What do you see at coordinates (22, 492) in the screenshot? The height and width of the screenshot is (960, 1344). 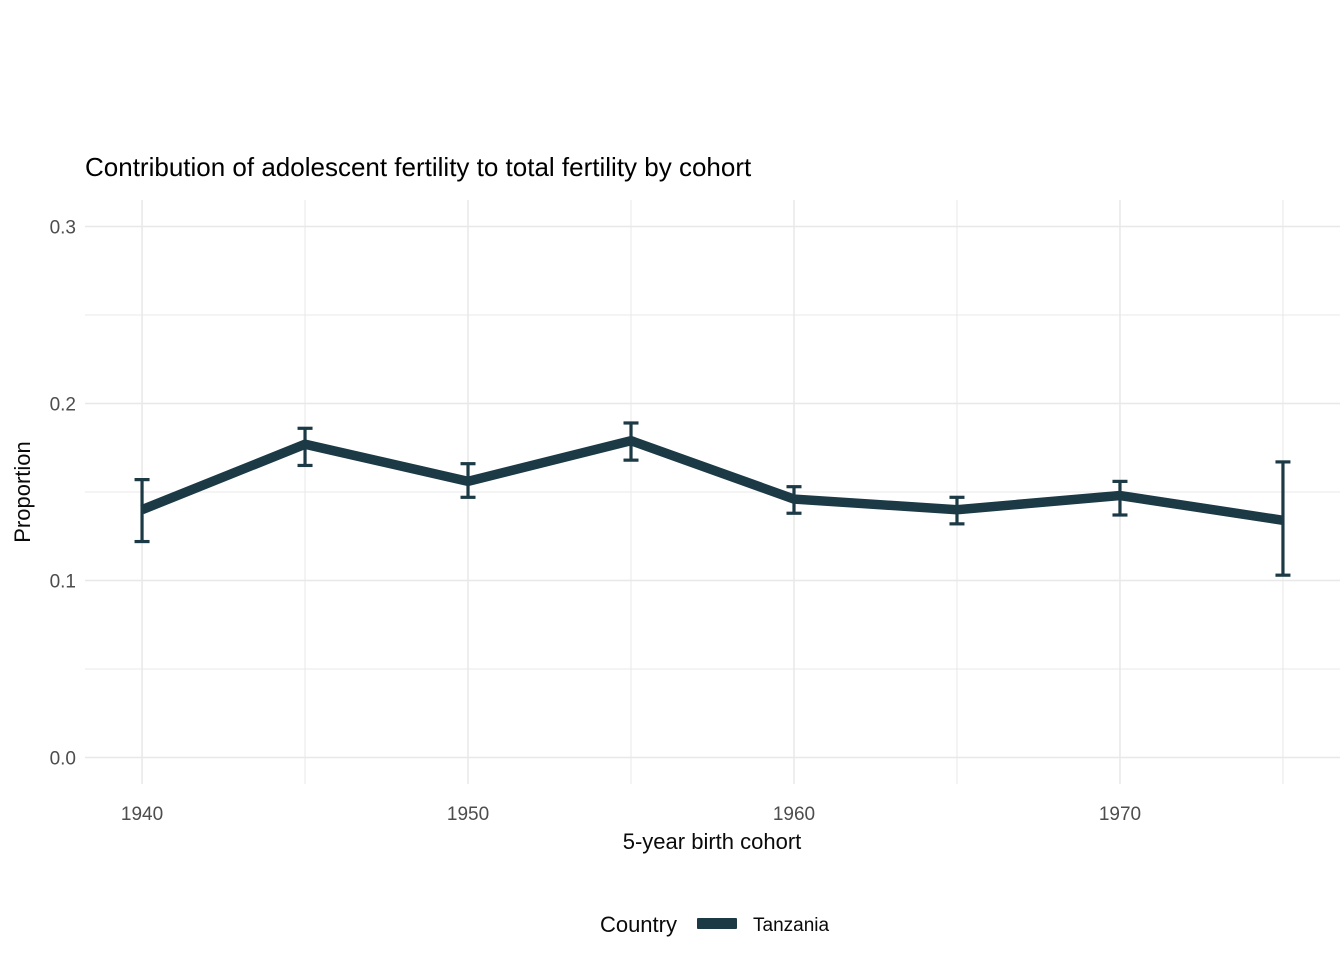 I see `y-axis-title: Proportion` at bounding box center [22, 492].